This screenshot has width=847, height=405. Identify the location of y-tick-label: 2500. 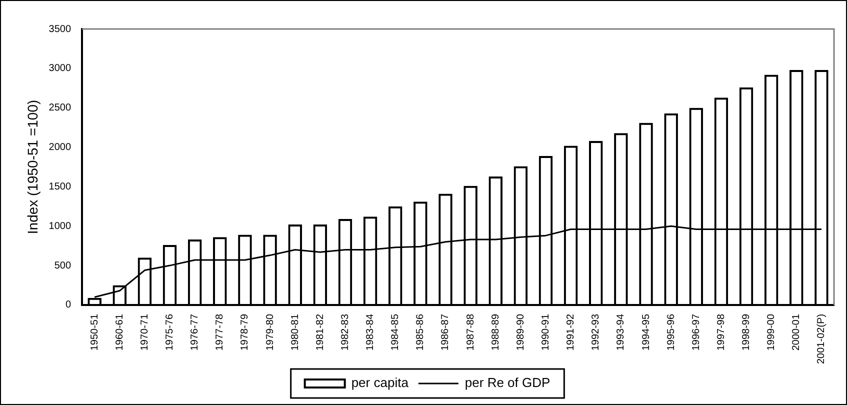
(60, 108).